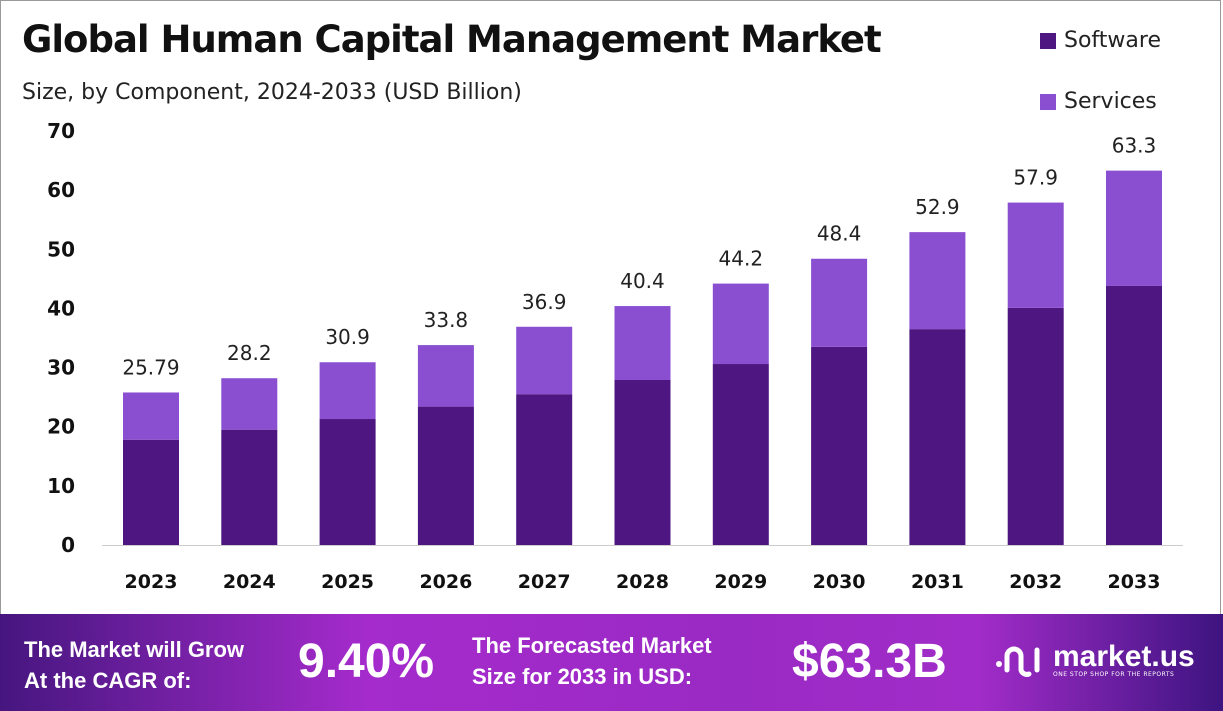 This screenshot has width=1223, height=711. Describe the element at coordinates (544, 582) in the screenshot. I see `x-tick-label: 2027` at that location.